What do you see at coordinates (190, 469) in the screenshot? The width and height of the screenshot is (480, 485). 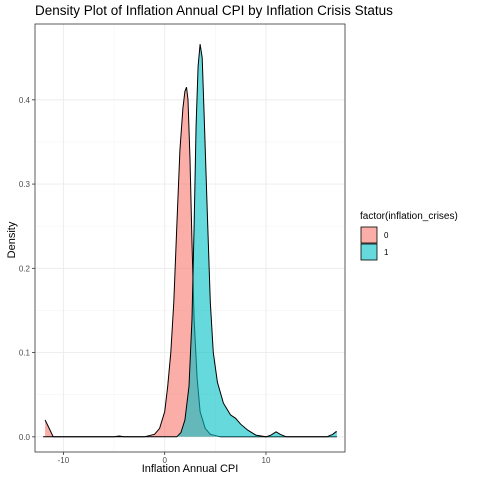 I see `x-axis-title: Inflation Annual CPI` at bounding box center [190, 469].